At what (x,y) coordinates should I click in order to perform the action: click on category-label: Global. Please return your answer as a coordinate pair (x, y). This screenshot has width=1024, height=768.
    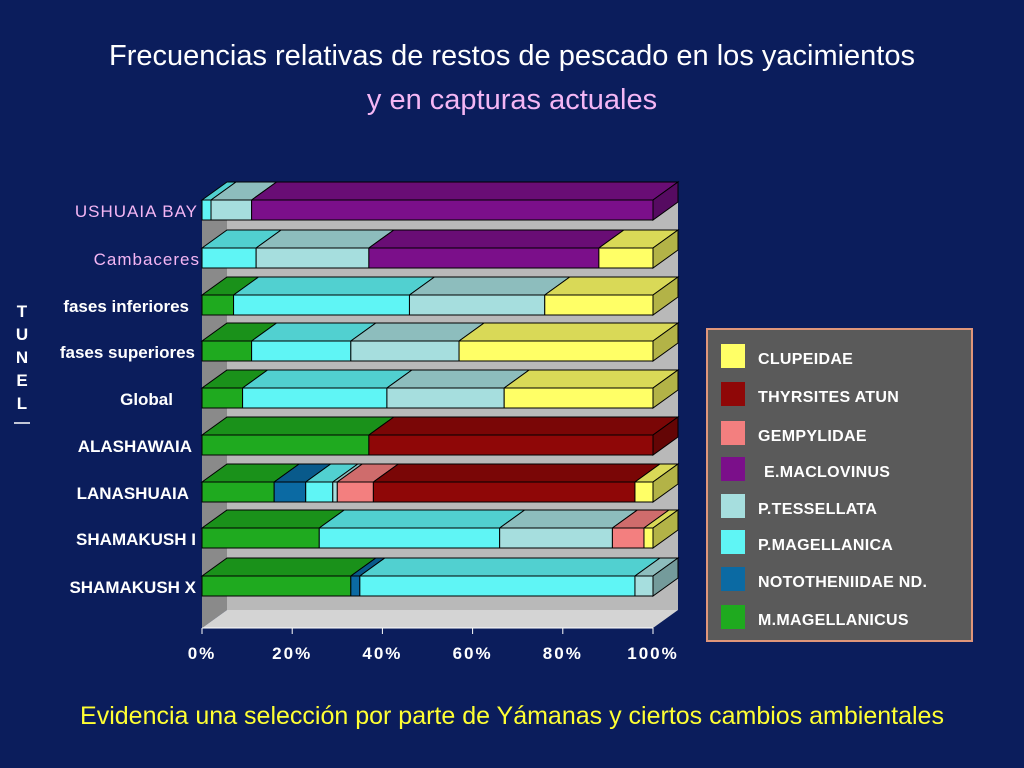
    Looking at the image, I should click on (146, 399).